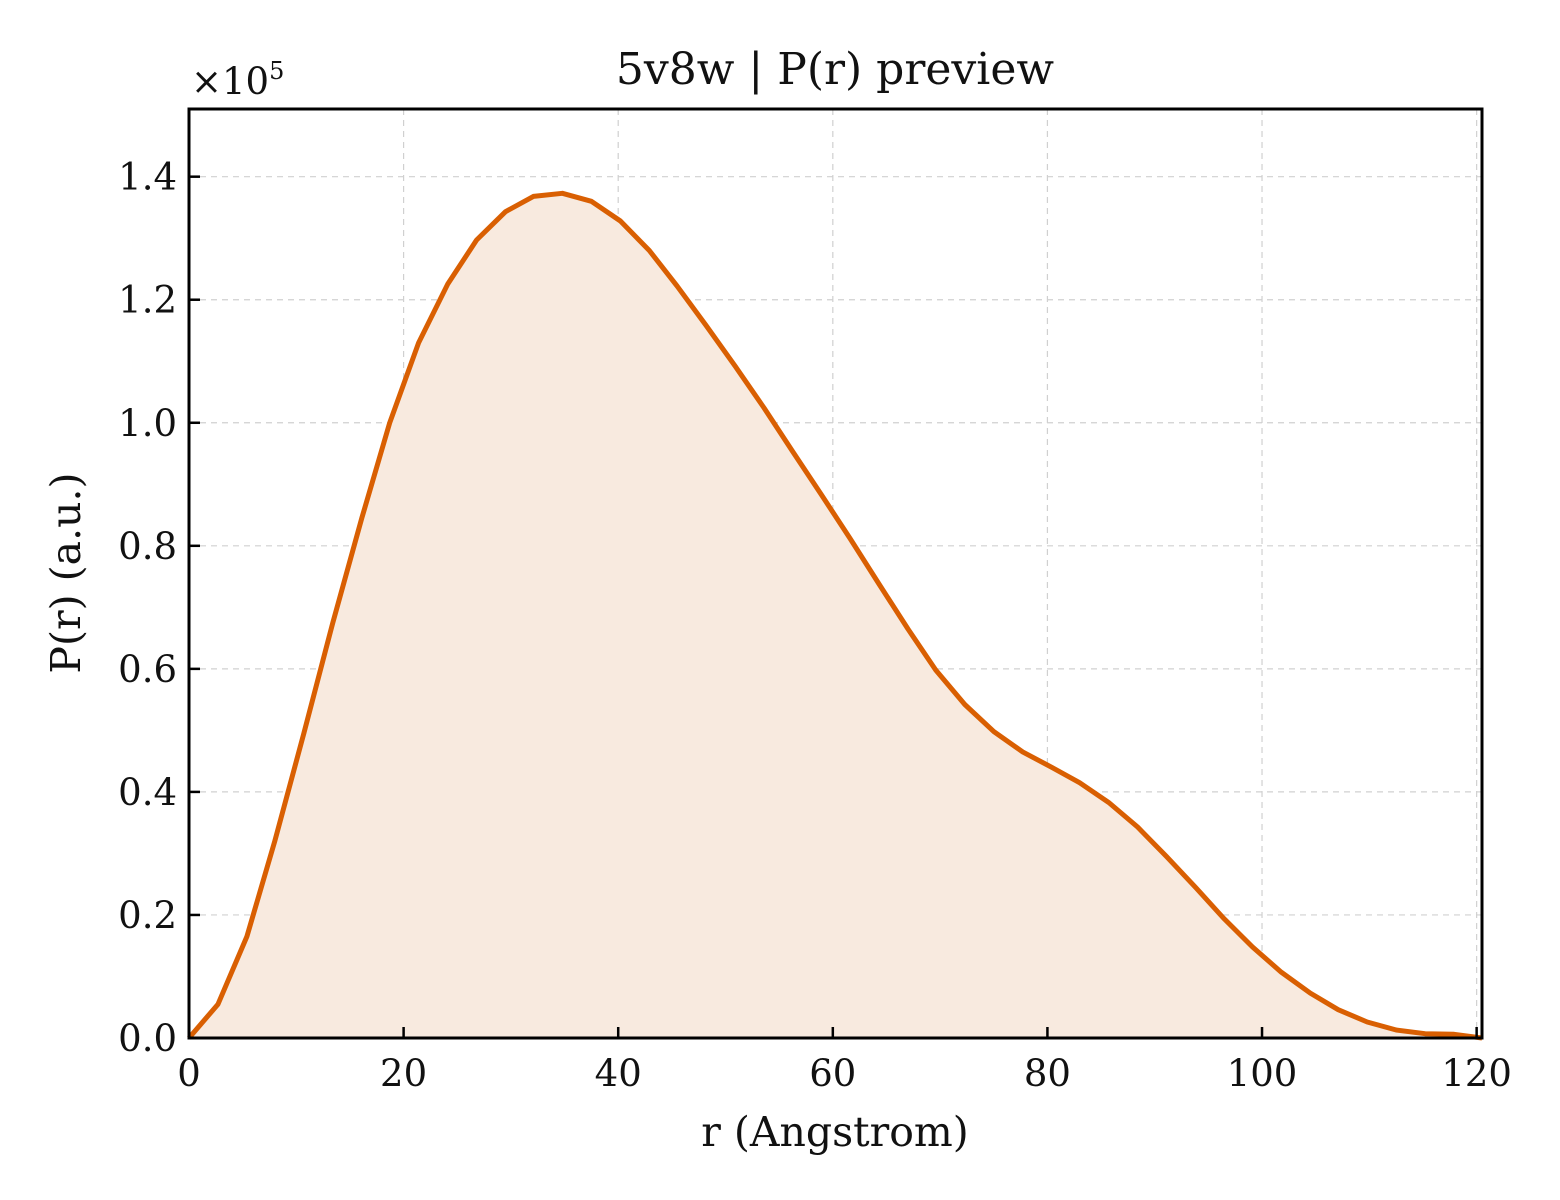 This screenshot has width=1560, height=1200. Describe the element at coordinates (835, 69) in the screenshot. I see `chart-title: 5v8w | P(r) preview` at that location.